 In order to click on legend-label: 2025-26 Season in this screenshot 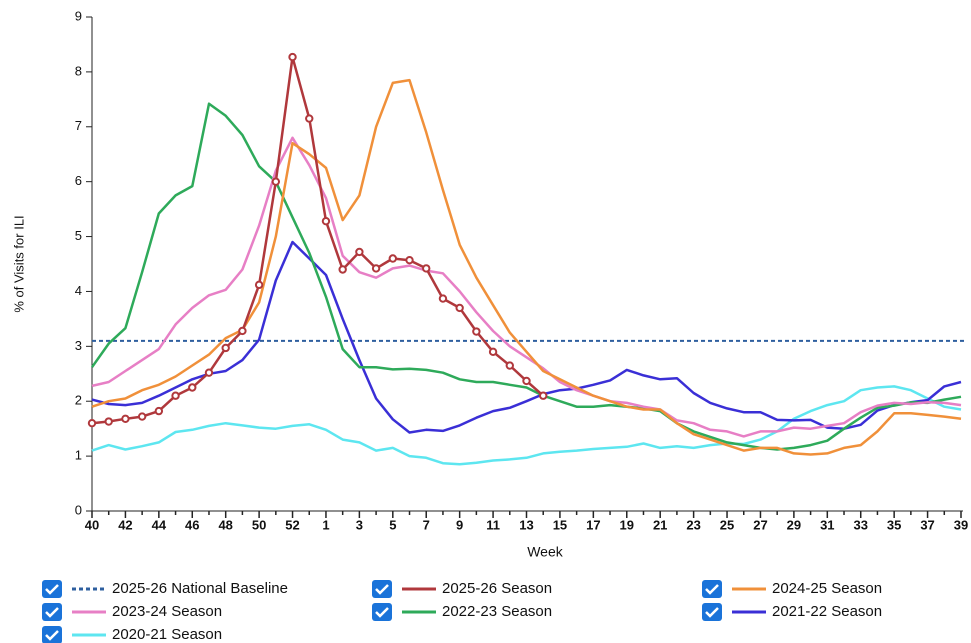, I will do `click(497, 588)`.